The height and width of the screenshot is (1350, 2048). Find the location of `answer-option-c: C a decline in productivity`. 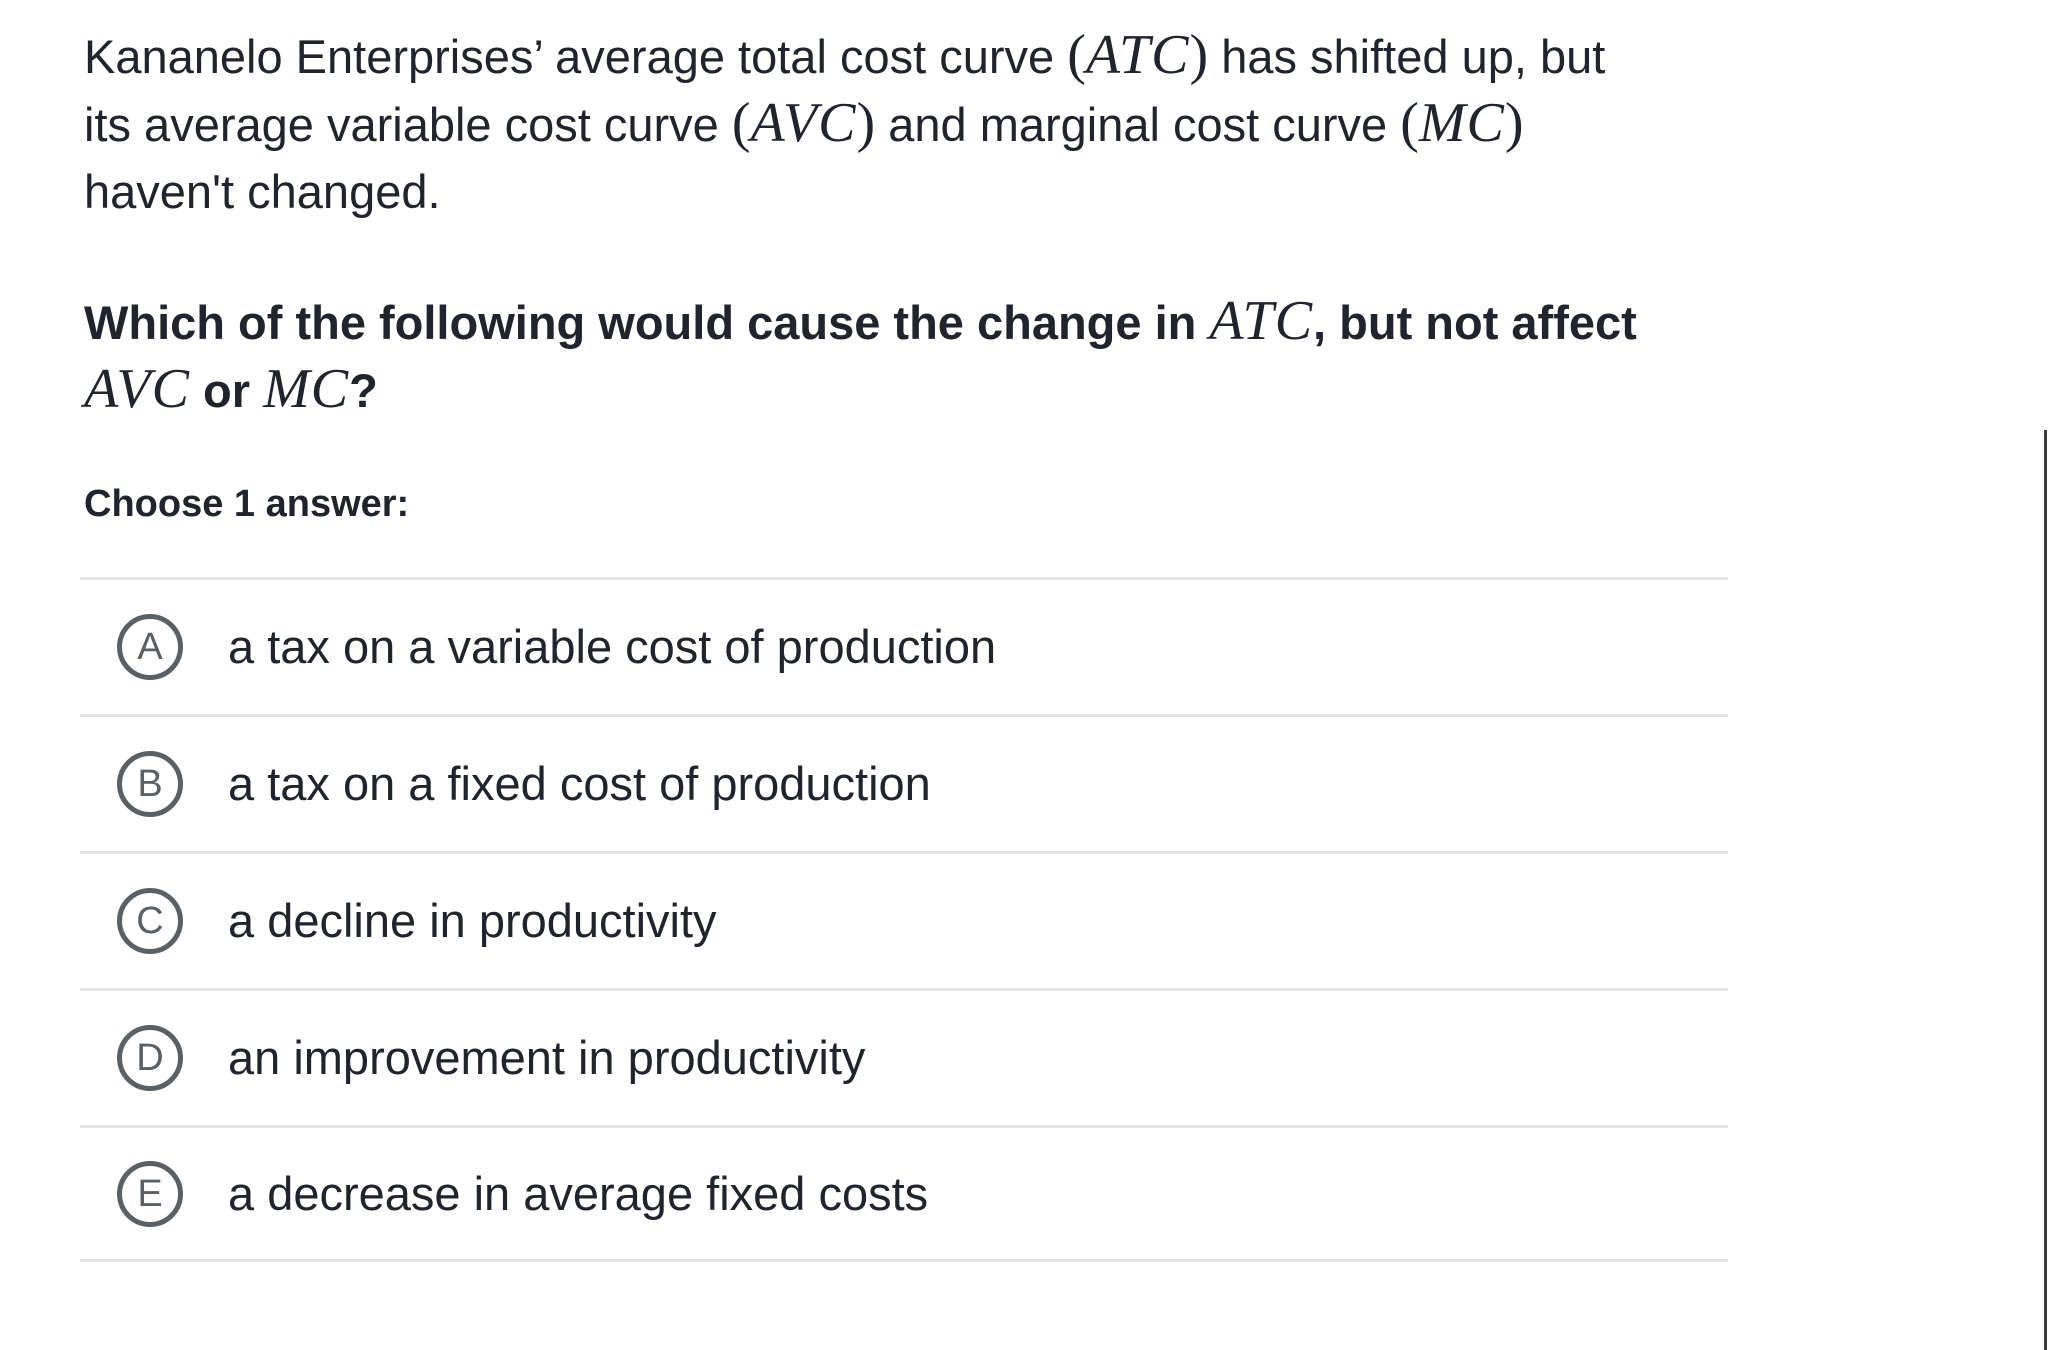

answer-option-c: C a decline in productivity is located at coordinates (904, 919).